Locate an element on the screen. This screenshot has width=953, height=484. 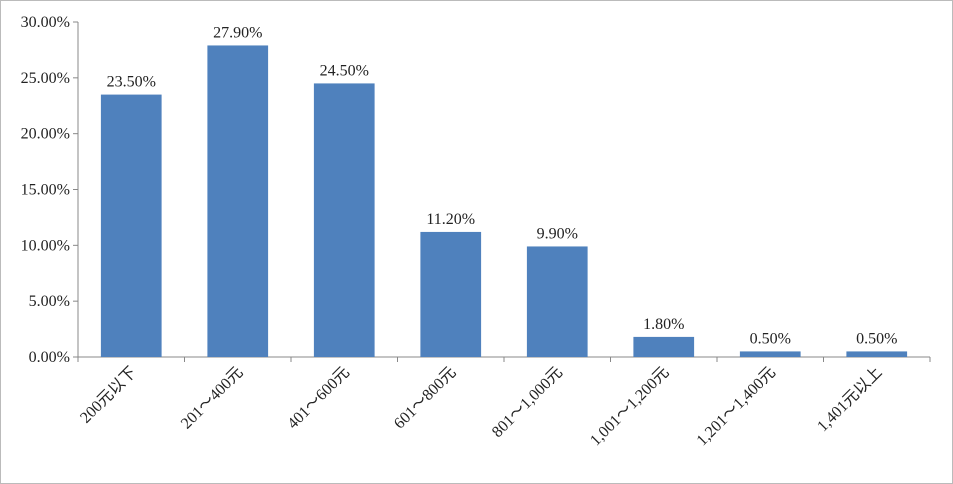
y-tick-label: 0.00% is located at coordinates (49, 357).